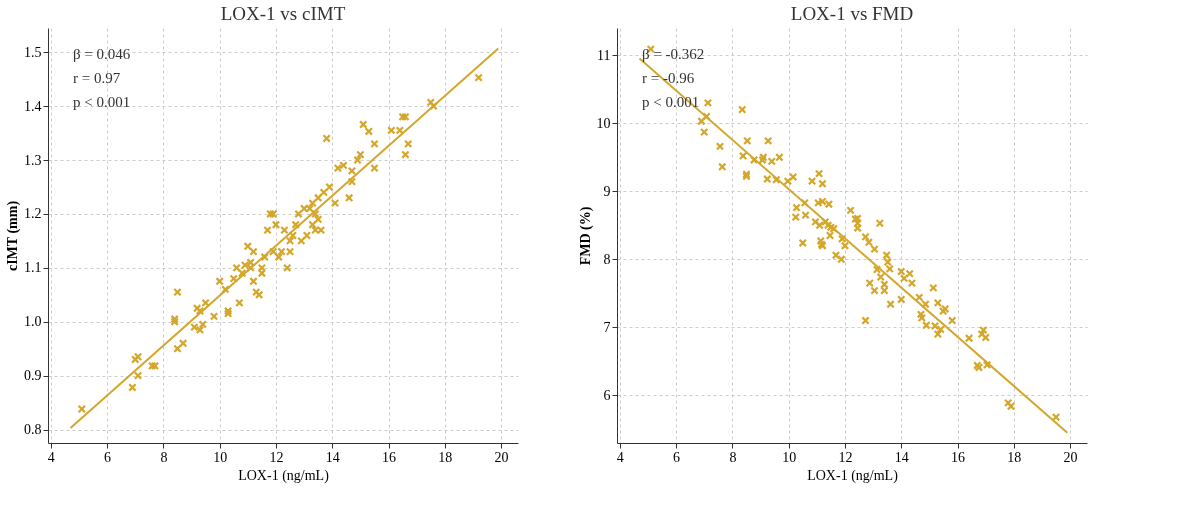  What do you see at coordinates (585, 236) in the screenshot?
I see `y-axis-title: FMD (%)` at bounding box center [585, 236].